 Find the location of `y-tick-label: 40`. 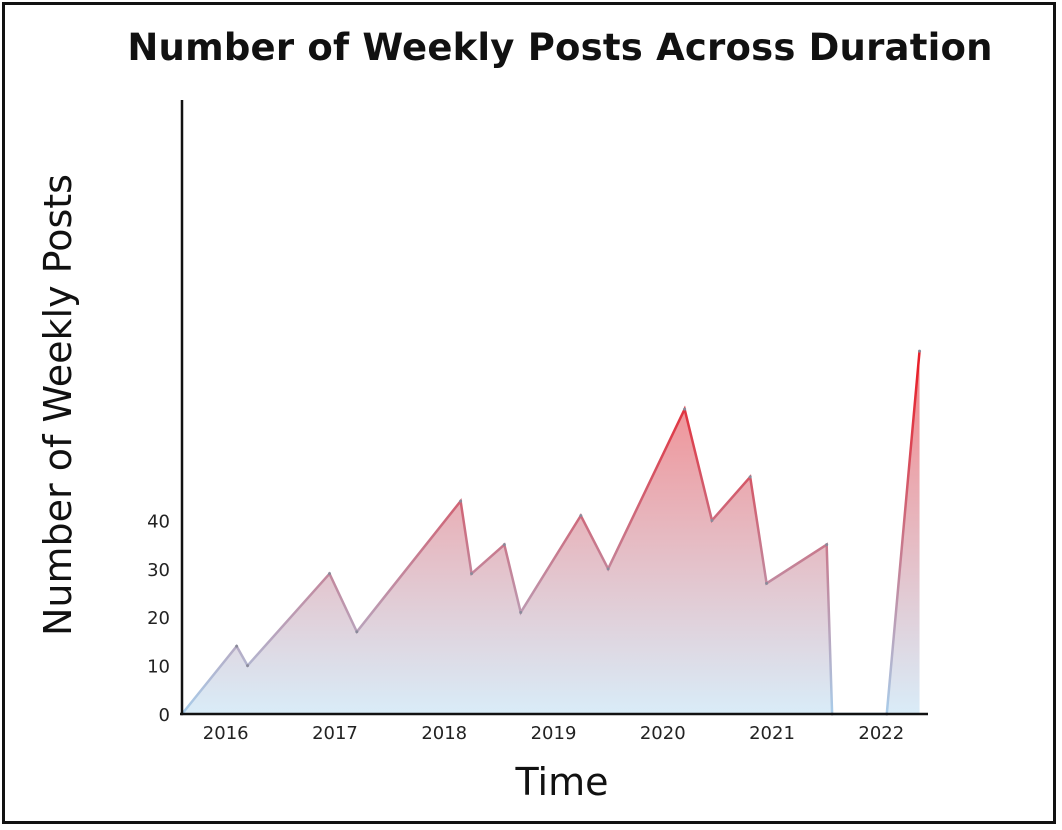

y-tick-label: 40 is located at coordinates (158, 521).